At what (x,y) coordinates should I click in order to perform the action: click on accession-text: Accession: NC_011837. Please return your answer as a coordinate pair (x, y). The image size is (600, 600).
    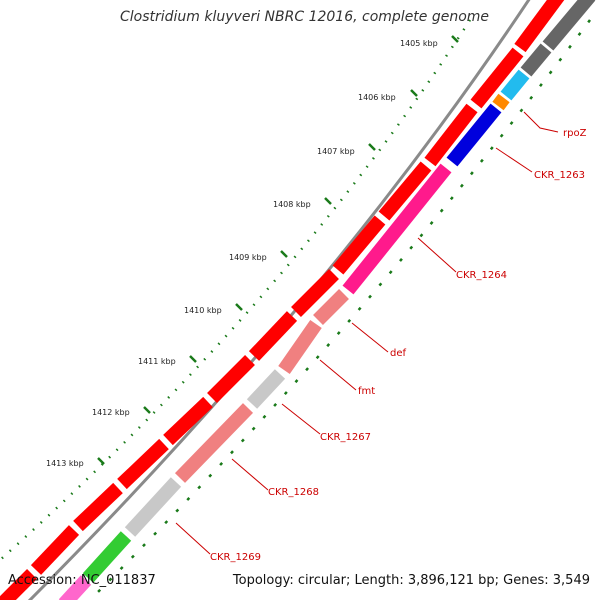
    Looking at the image, I should click on (82, 580).